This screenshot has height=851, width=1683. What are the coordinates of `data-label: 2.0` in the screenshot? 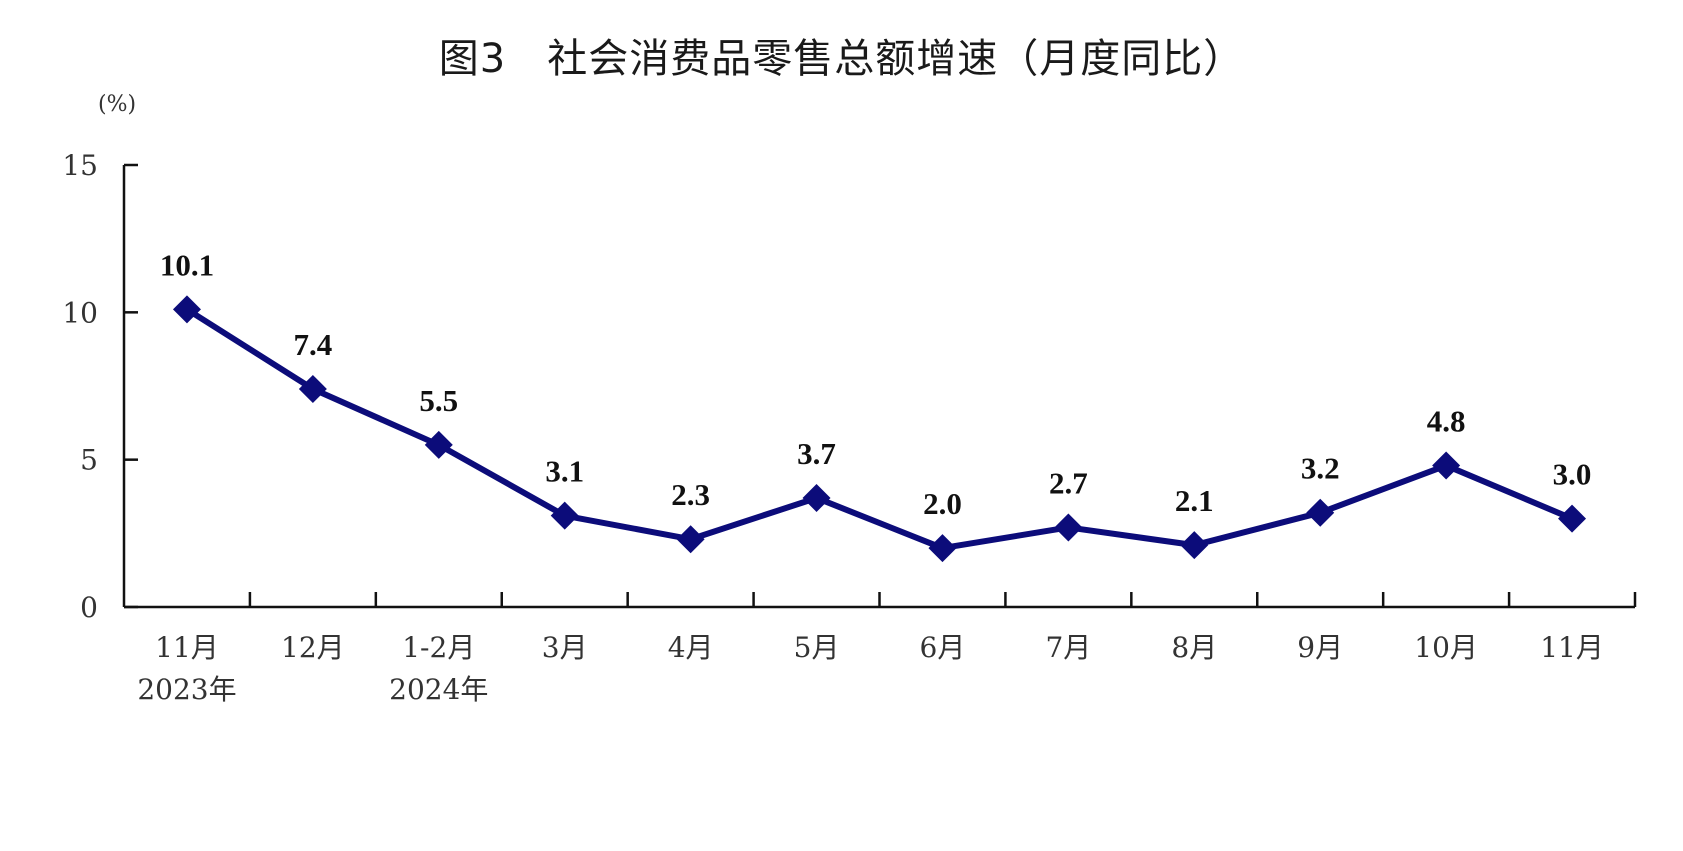 It's located at (942, 503).